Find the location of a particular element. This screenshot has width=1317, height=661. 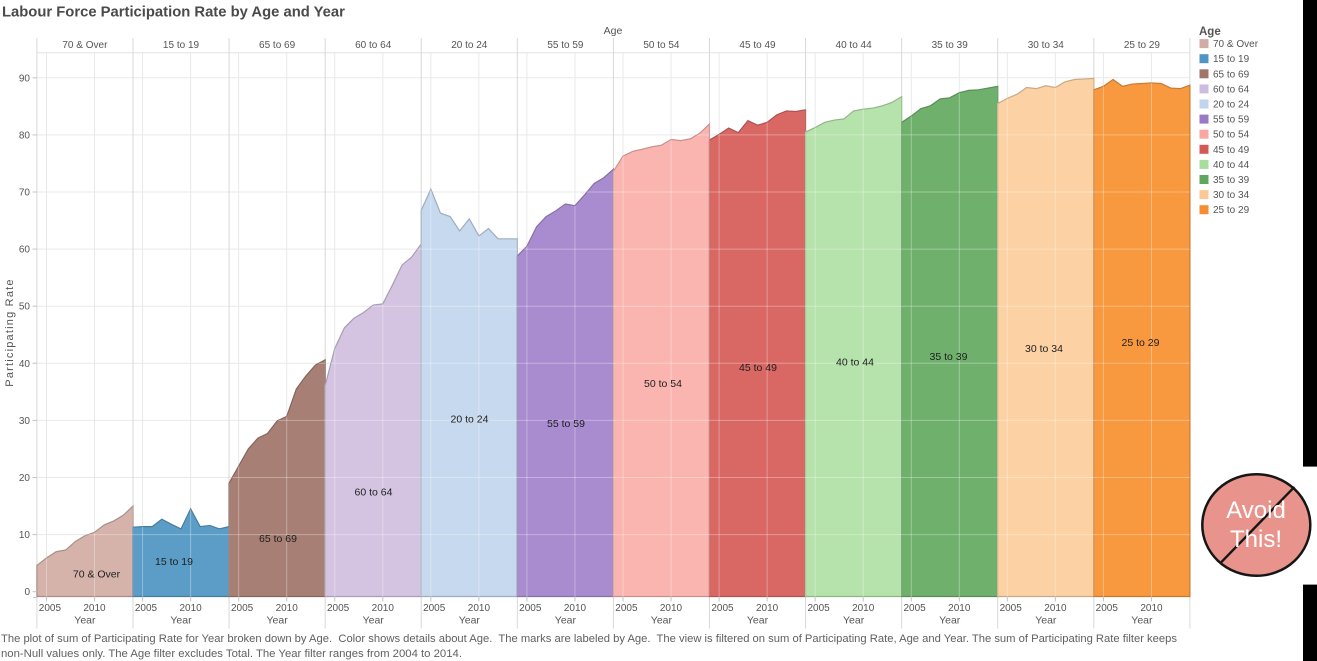

svg-text: 70 is located at coordinates (25, 193).